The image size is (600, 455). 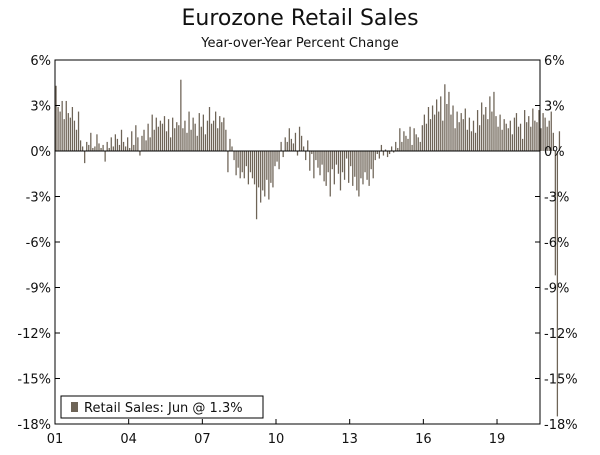 I want to click on y-tick-label-right: -18%, so click(x=561, y=425).